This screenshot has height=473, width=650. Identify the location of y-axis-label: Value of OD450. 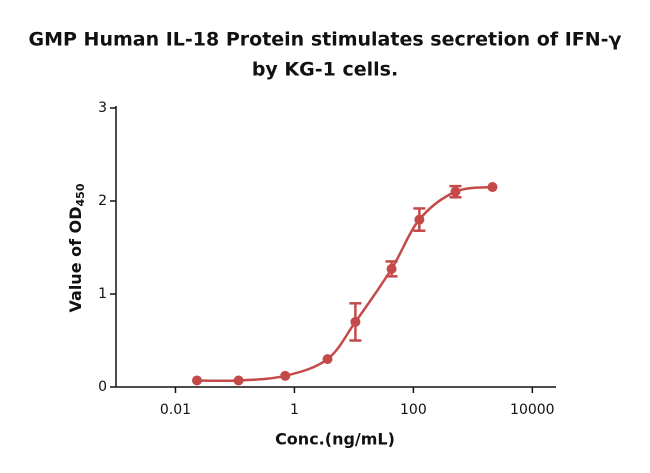
(77, 247).